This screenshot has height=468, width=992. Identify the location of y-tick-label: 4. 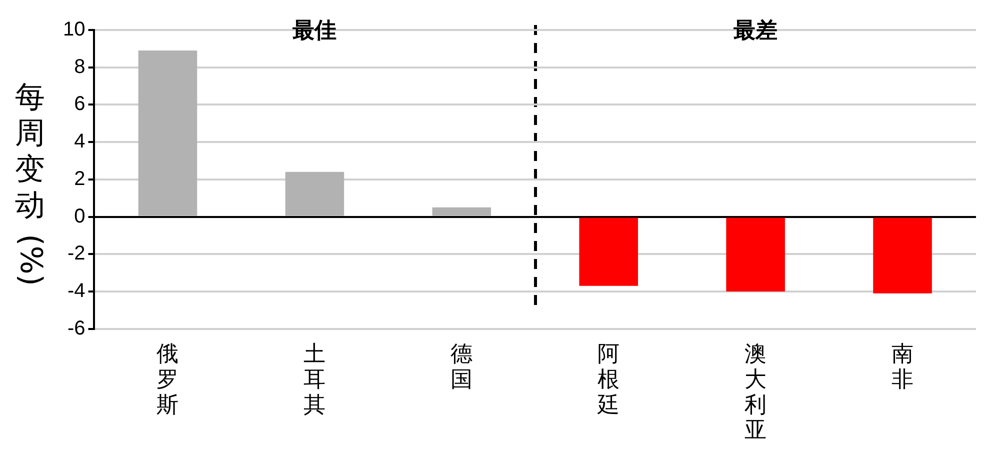
(80, 141).